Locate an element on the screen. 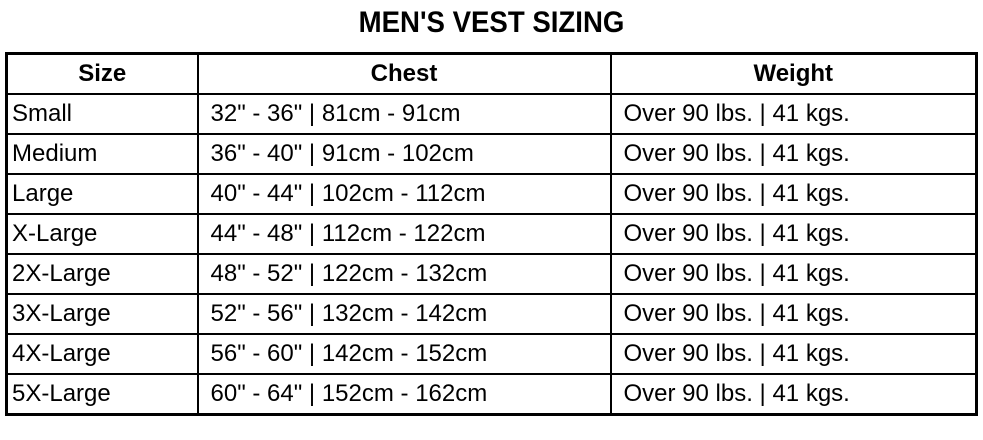 The height and width of the screenshot is (440, 983). size-cell: 3X-Large is located at coordinates (102, 314).